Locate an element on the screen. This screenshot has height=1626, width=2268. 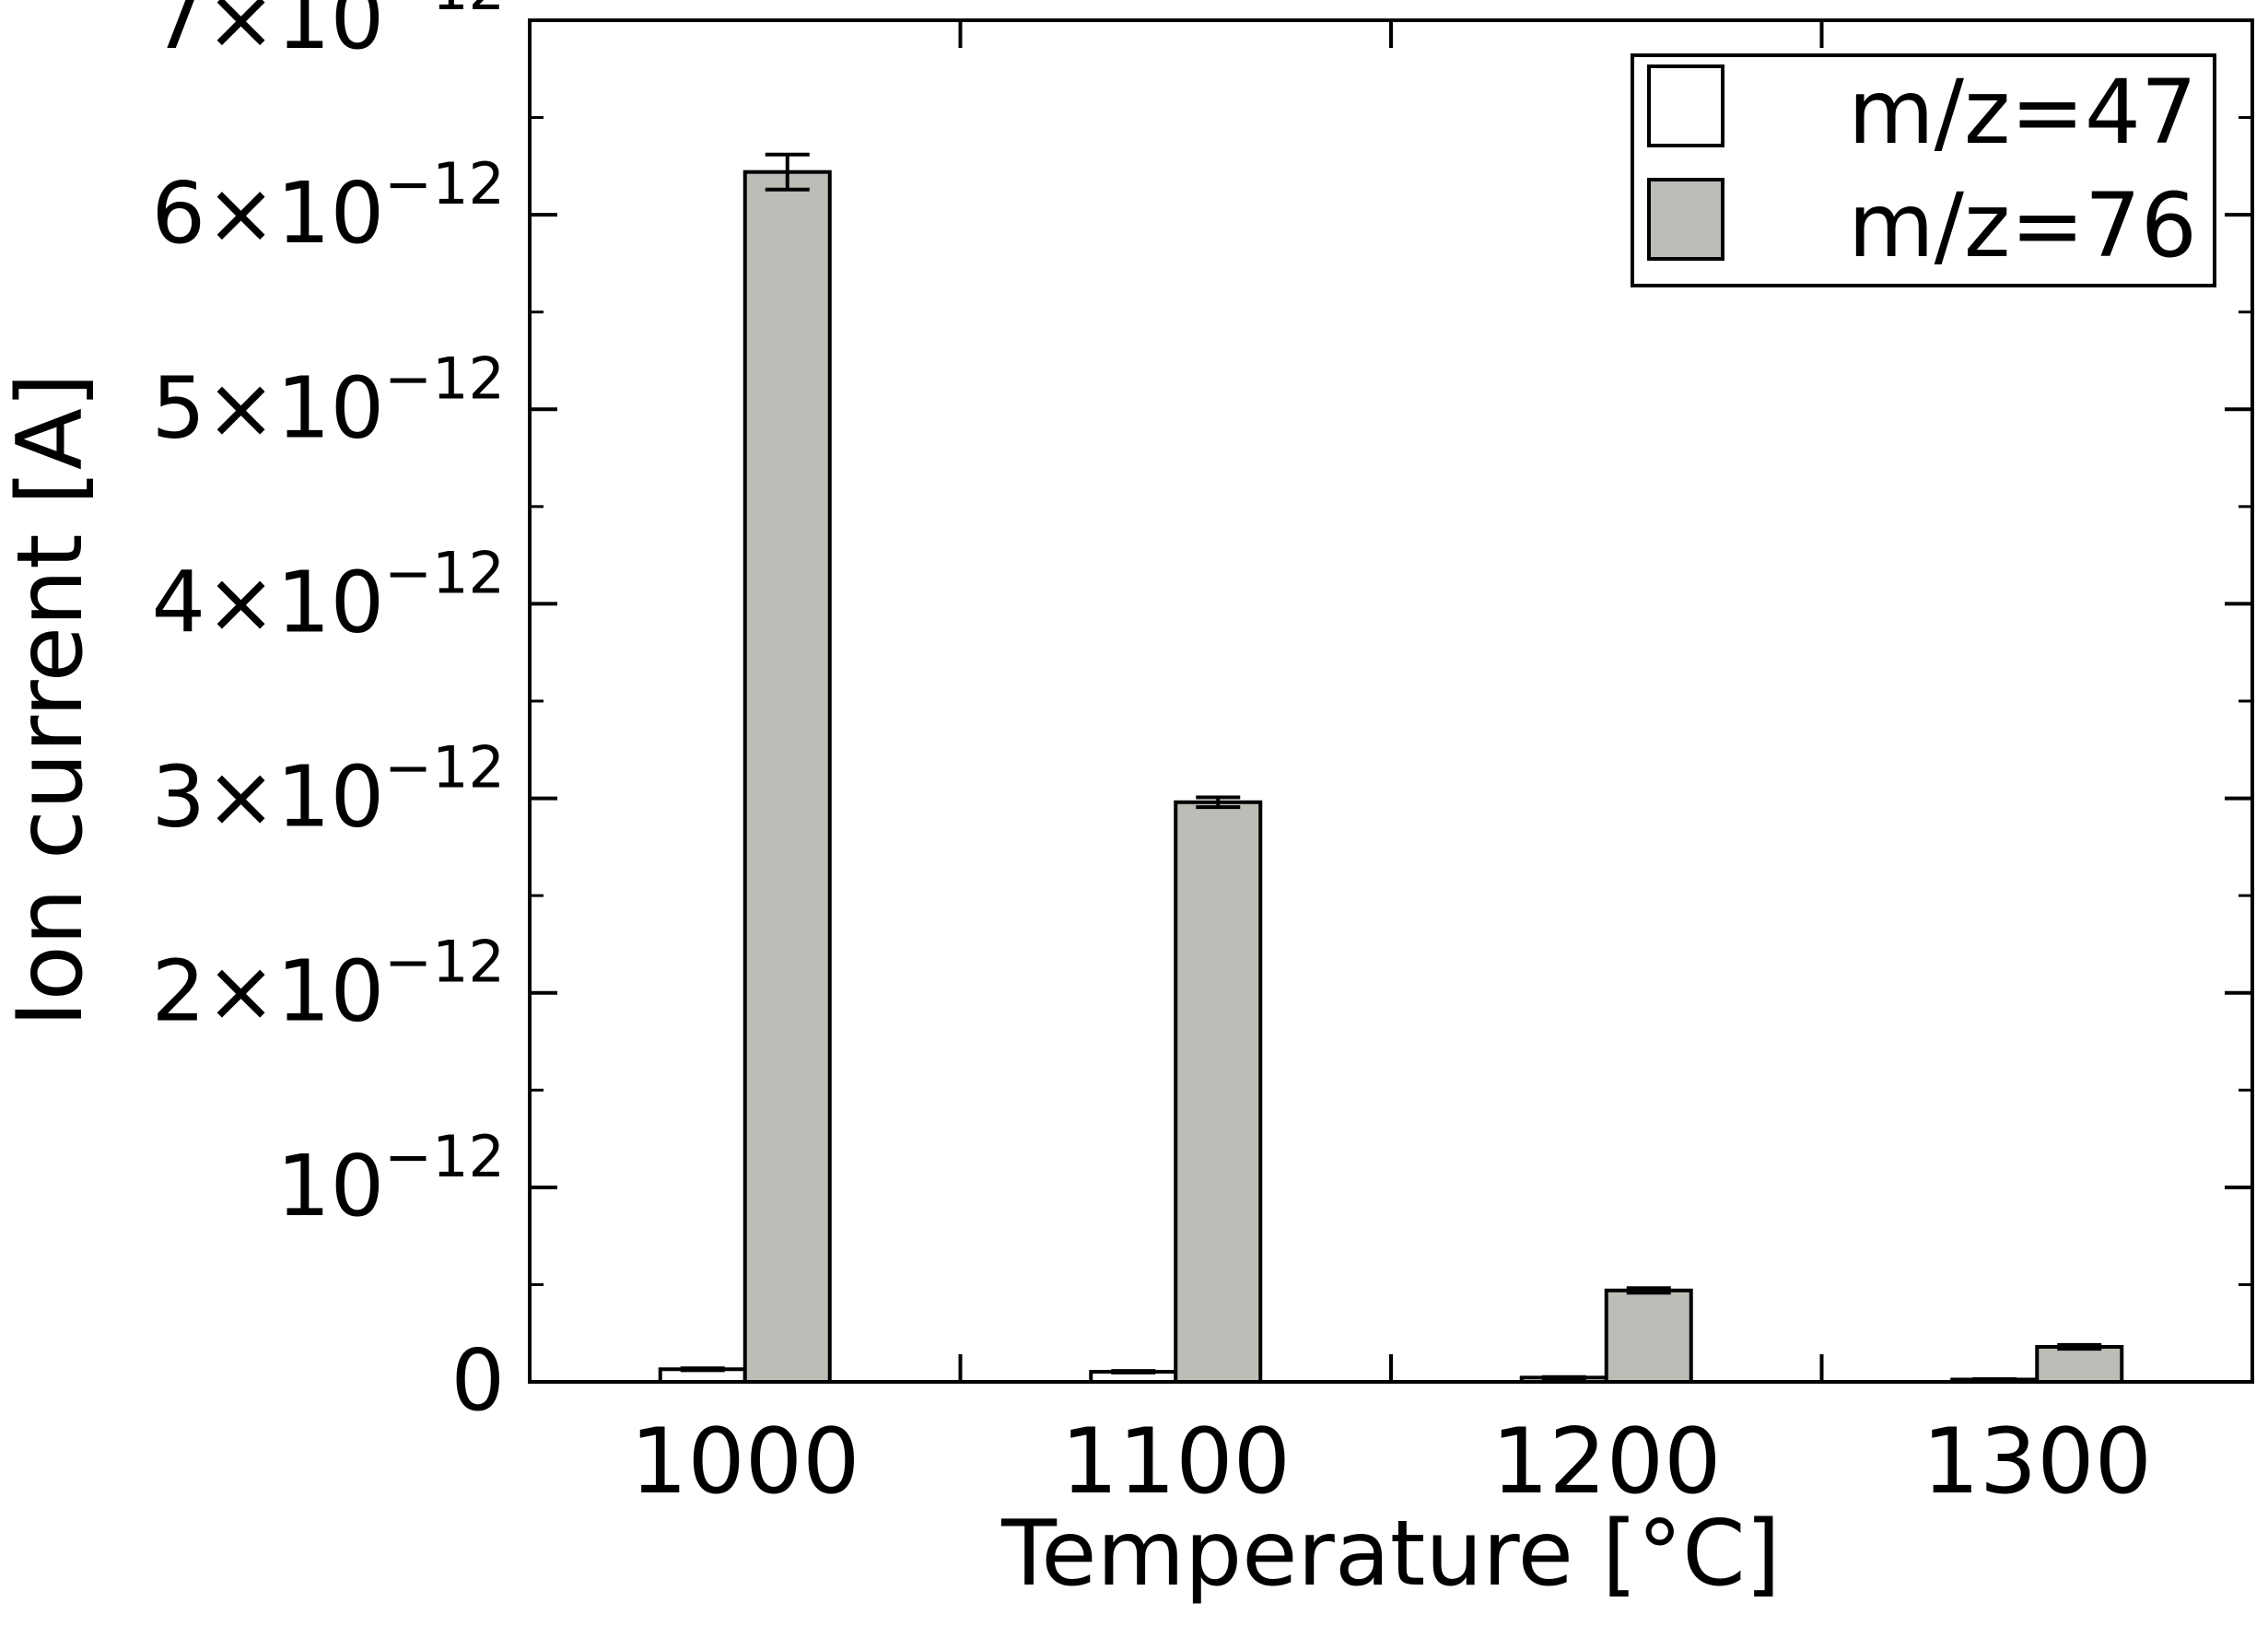
legend-box is located at coordinates (1923, 170).